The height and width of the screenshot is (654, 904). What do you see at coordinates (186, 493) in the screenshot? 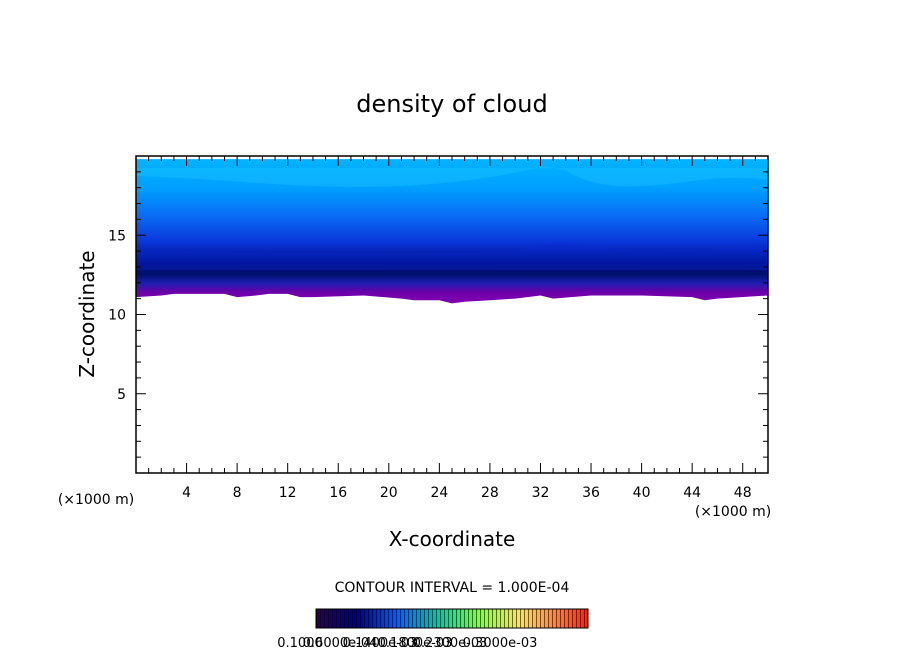
I see `x-tick-label: 4` at bounding box center [186, 493].